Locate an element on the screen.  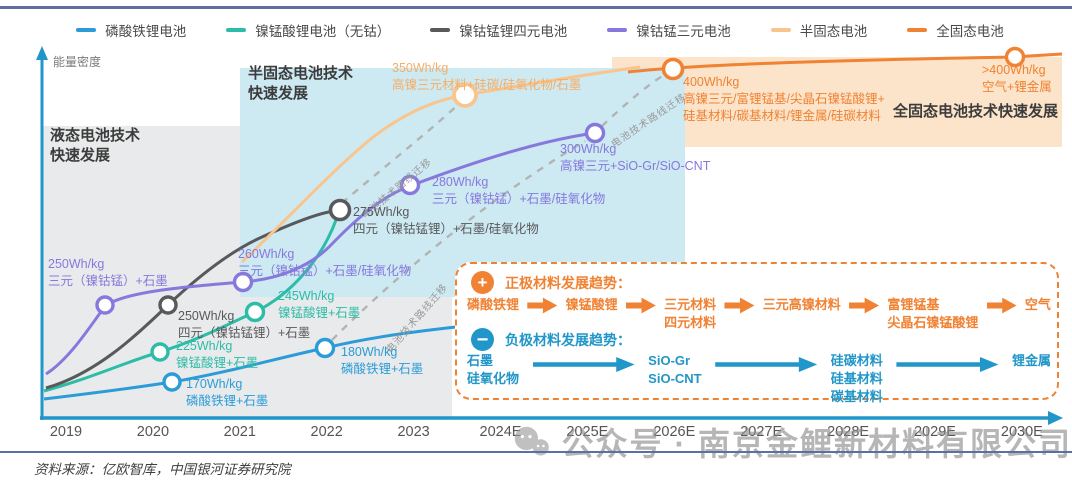
point-value: 180Wh/kg is located at coordinates (369, 352).